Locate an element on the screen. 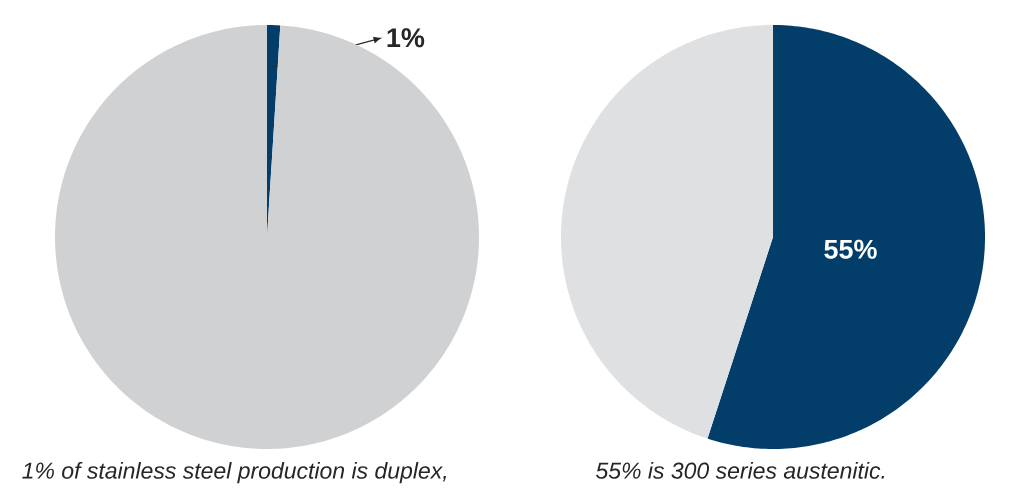  text: 55% is 300 series austenitic. is located at coordinates (740, 470).